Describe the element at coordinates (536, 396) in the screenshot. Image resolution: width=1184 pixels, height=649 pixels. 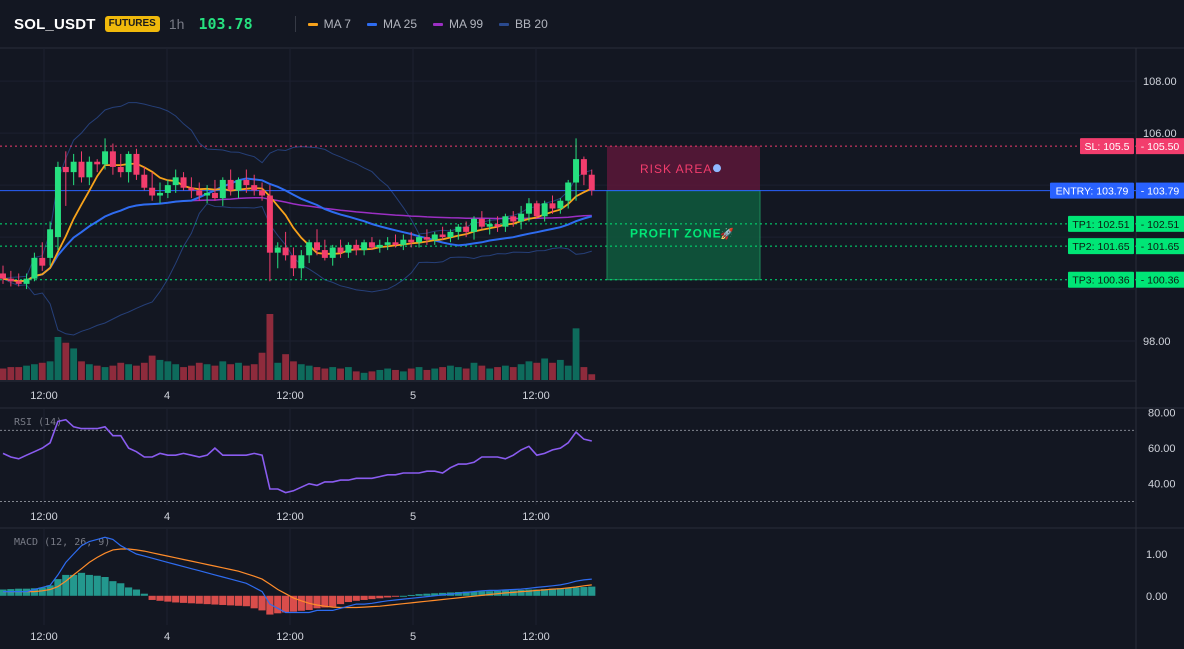
I see `time-tick: 12:00` at that location.